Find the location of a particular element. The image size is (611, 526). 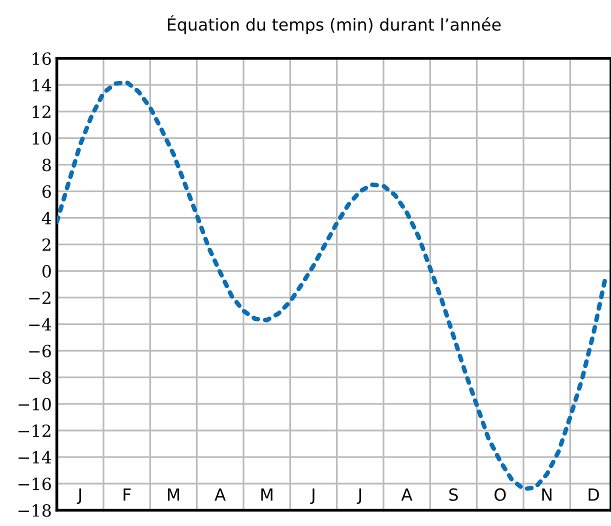

y-tick-label: 10 is located at coordinates (41, 138).